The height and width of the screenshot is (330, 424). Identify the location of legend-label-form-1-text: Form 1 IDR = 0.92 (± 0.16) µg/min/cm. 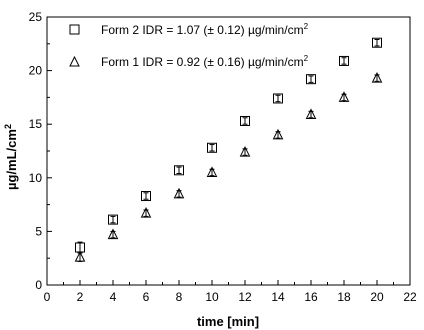
(202, 62).